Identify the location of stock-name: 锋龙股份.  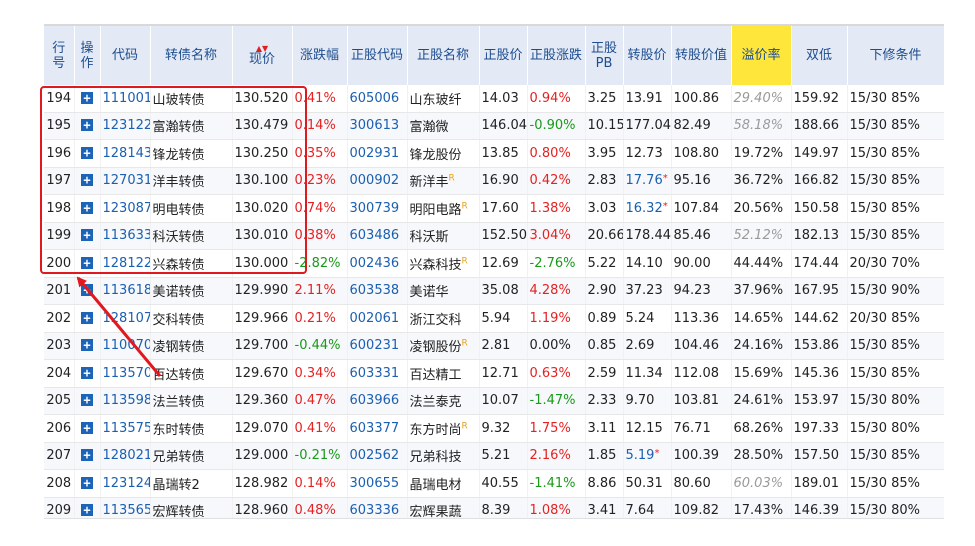
(443, 153).